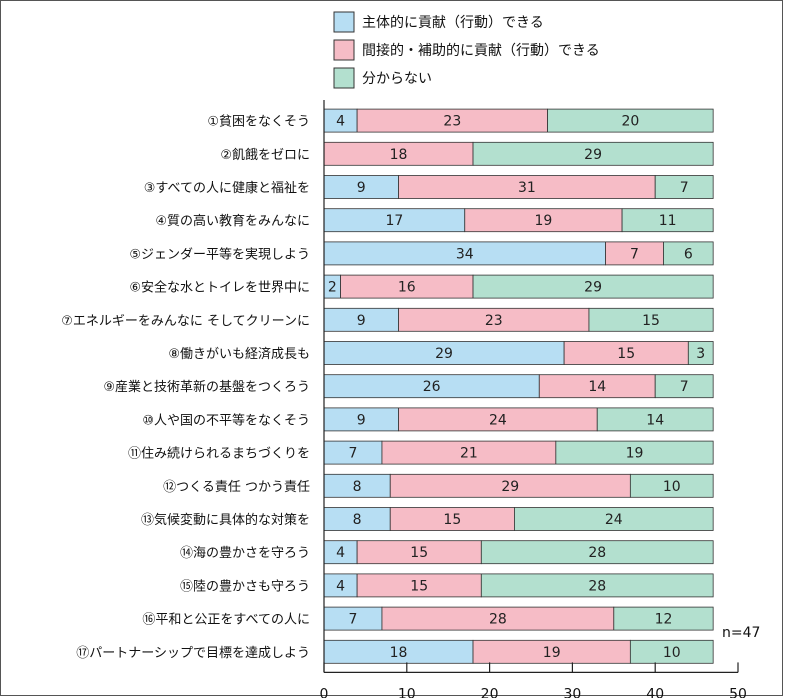  What do you see at coordinates (527, 188) in the screenshot?
I see `data-label: 31` at bounding box center [527, 188].